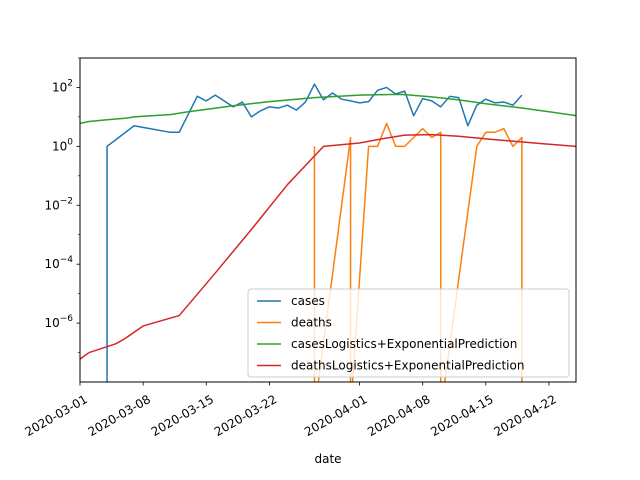  Describe the element at coordinates (311, 323) in the screenshot. I see `legend-label-1: deaths` at that location.